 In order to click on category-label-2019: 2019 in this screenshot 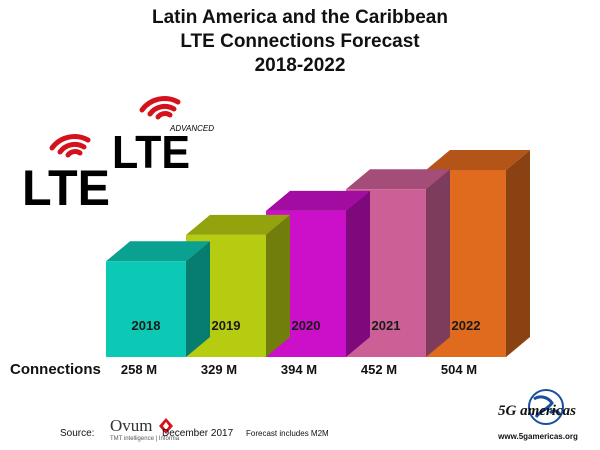, I will do `click(226, 325)`.